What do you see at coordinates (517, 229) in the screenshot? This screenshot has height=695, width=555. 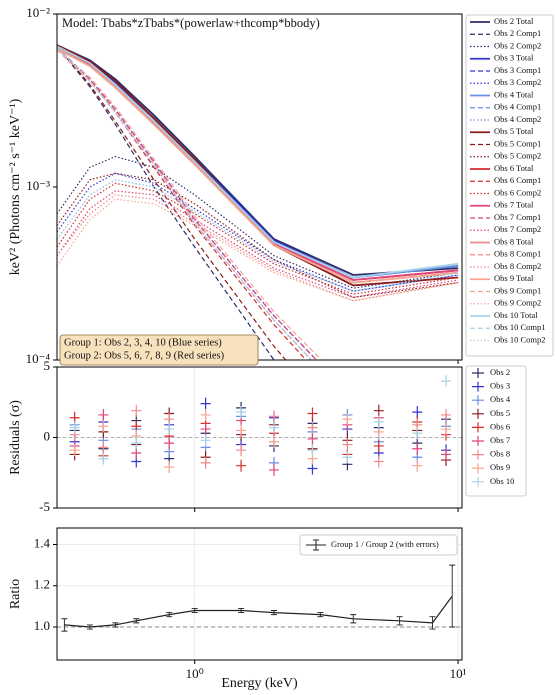 I see `legend-label: Obs 7 Comp2` at bounding box center [517, 229].